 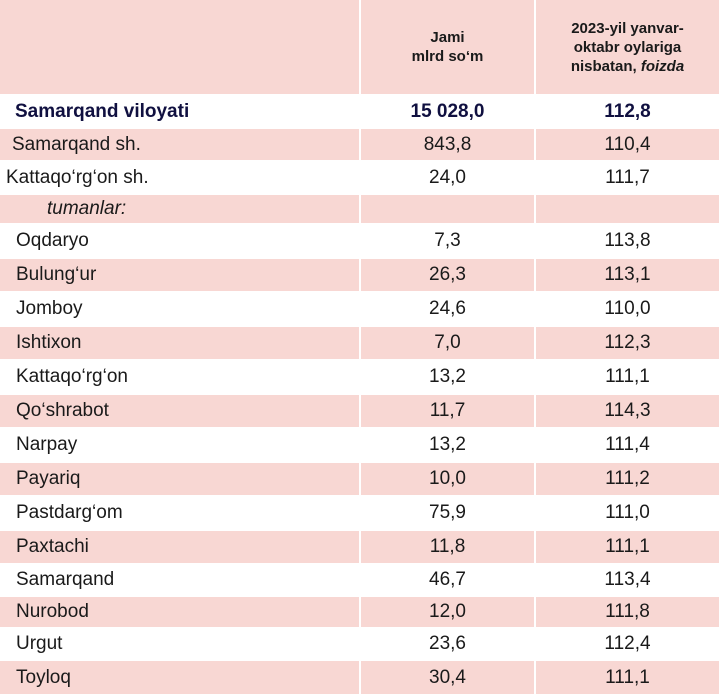 I want to click on row-percent: 113,4, so click(x=627, y=580).